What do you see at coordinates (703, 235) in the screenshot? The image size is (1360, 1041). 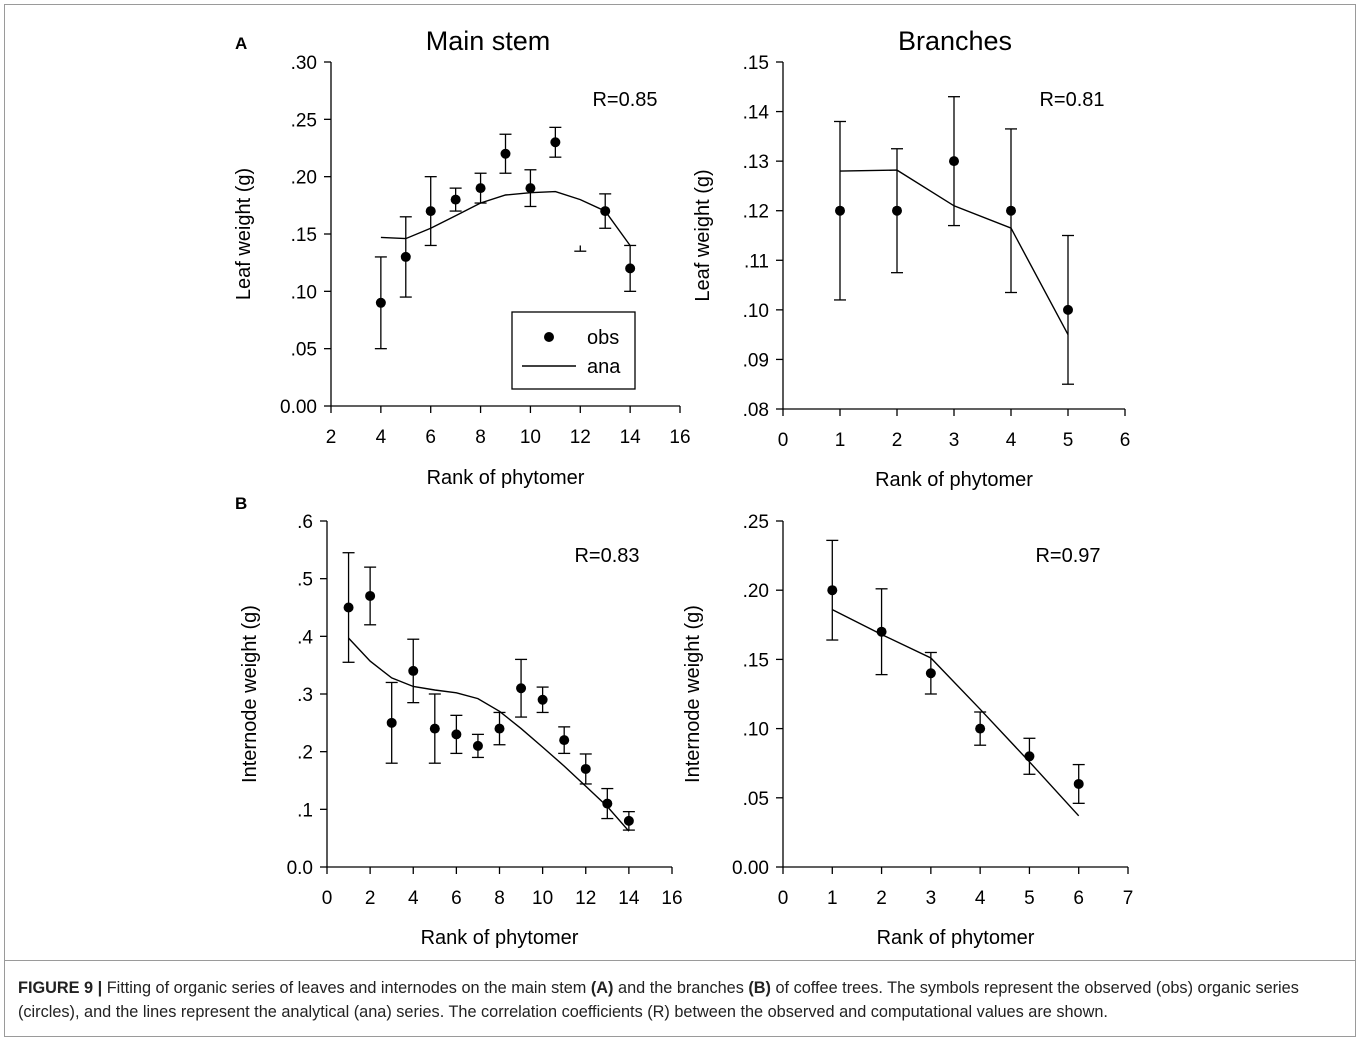 I see `y-axis-label: Leaf weight (g)` at bounding box center [703, 235].